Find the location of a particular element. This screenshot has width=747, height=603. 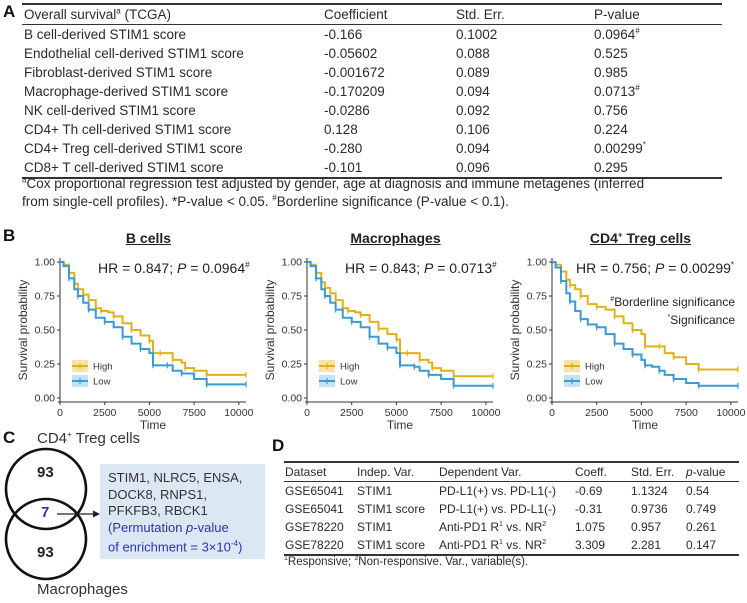

km-curve-low is located at coordinates (400, 324).